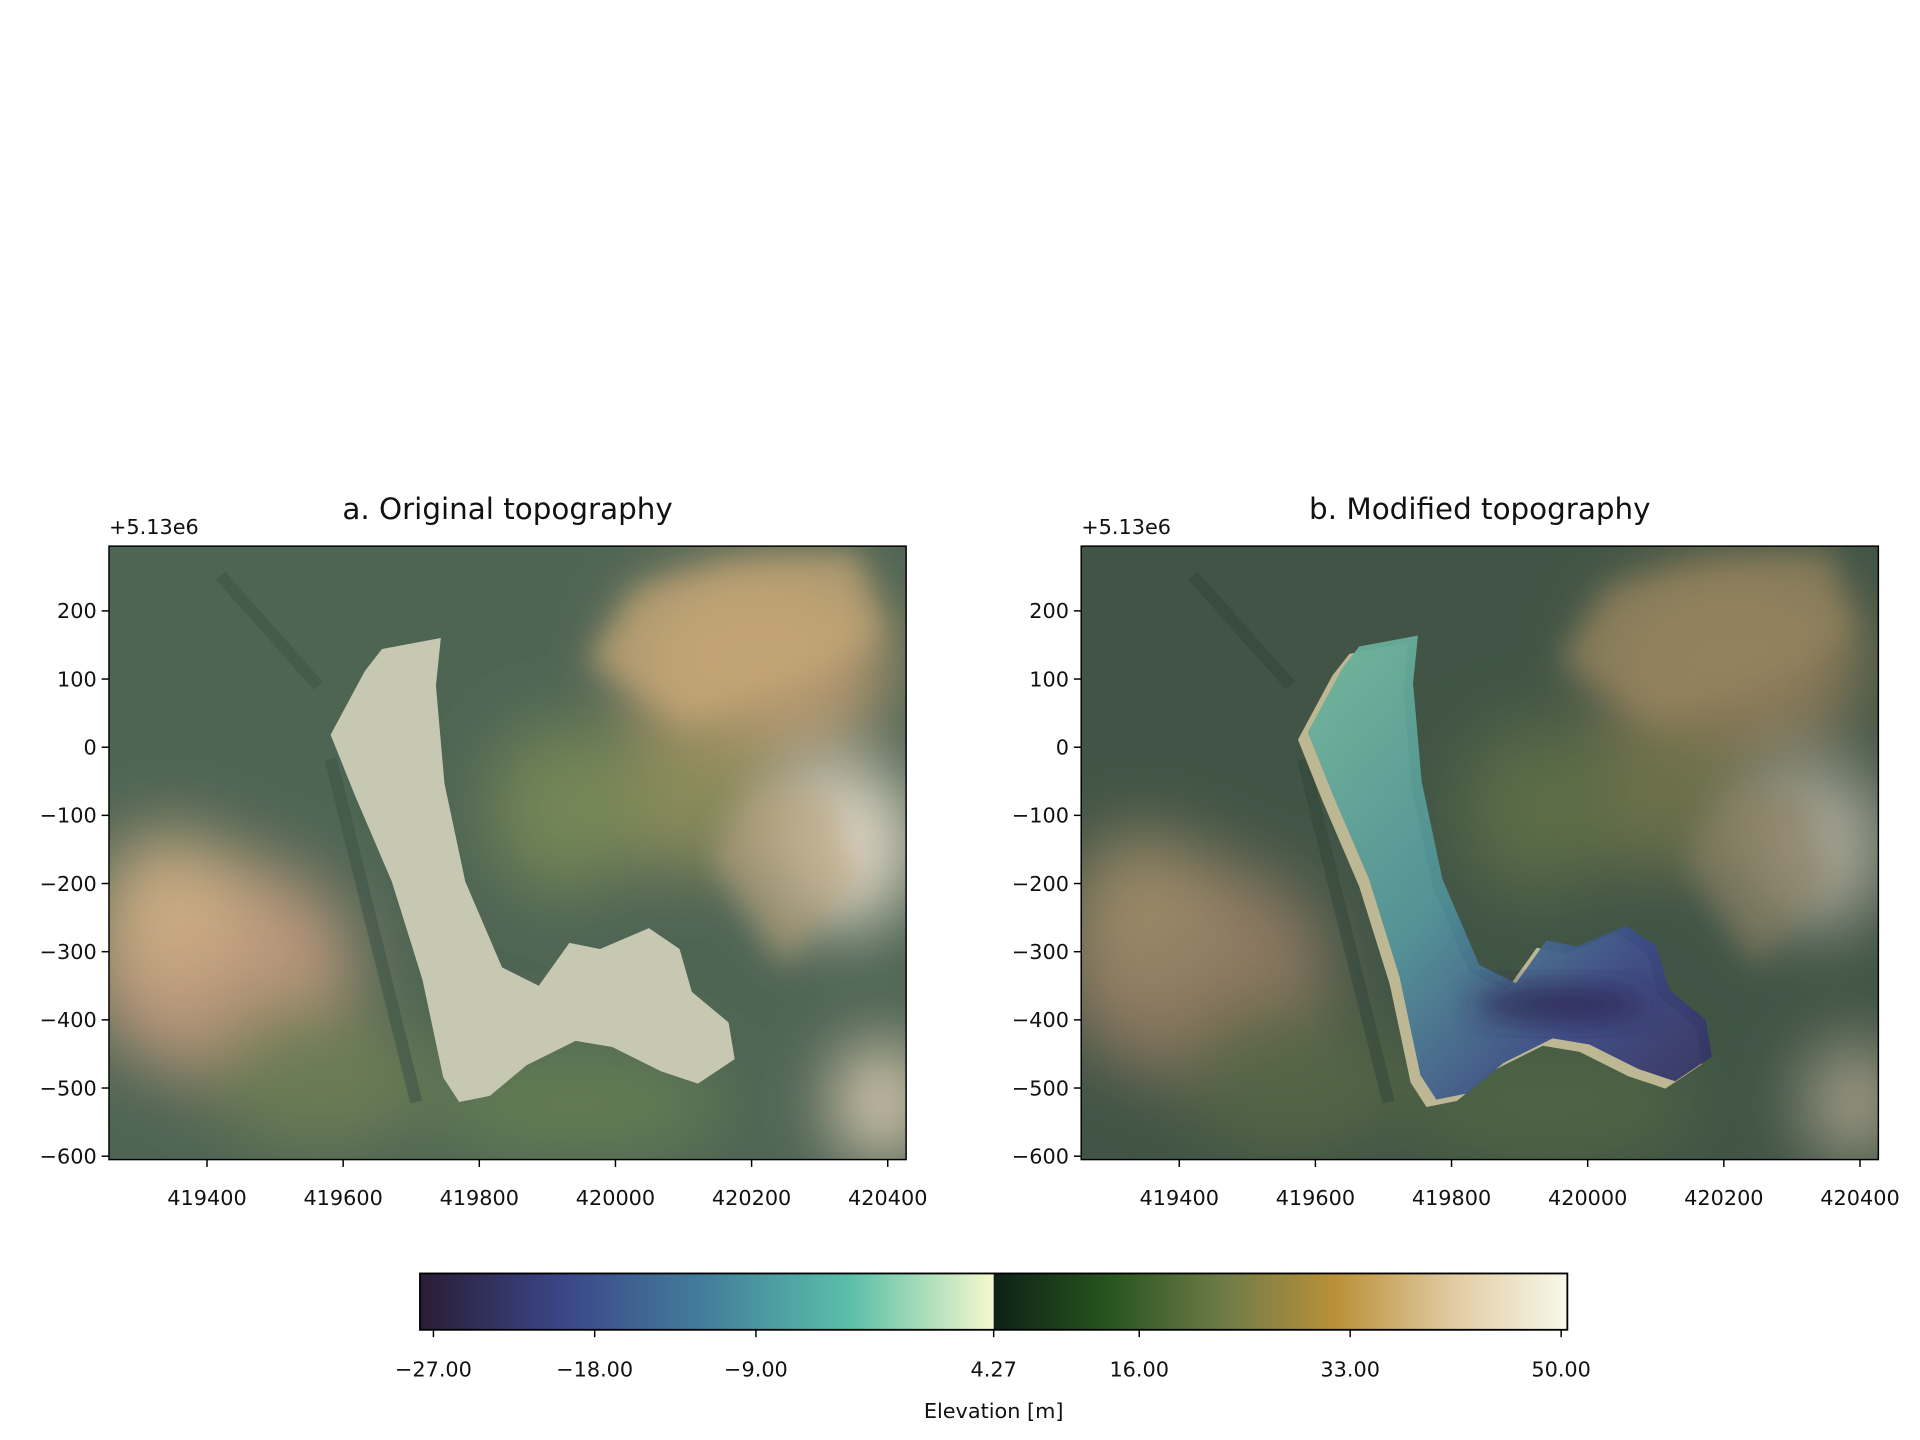 Image resolution: width=1920 pixels, height=1440 pixels. What do you see at coordinates (994, 1369) in the screenshot?
I see `colorbar-tick-label: 4.27` at bounding box center [994, 1369].